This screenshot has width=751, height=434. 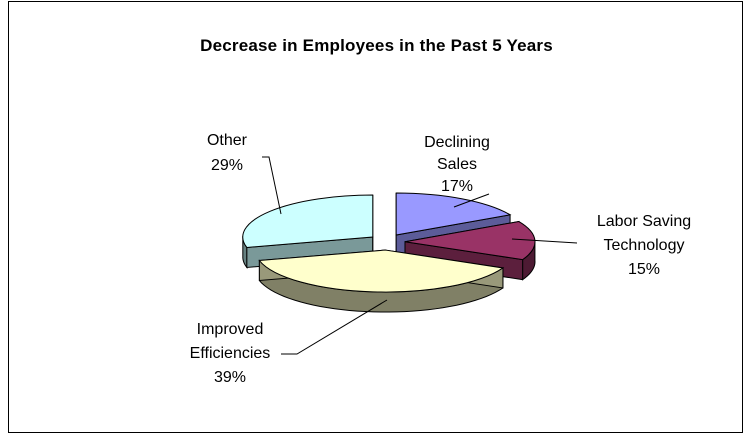 What do you see at coordinates (544, 241) in the screenshot?
I see `leader-line-labor-saving` at bounding box center [544, 241].